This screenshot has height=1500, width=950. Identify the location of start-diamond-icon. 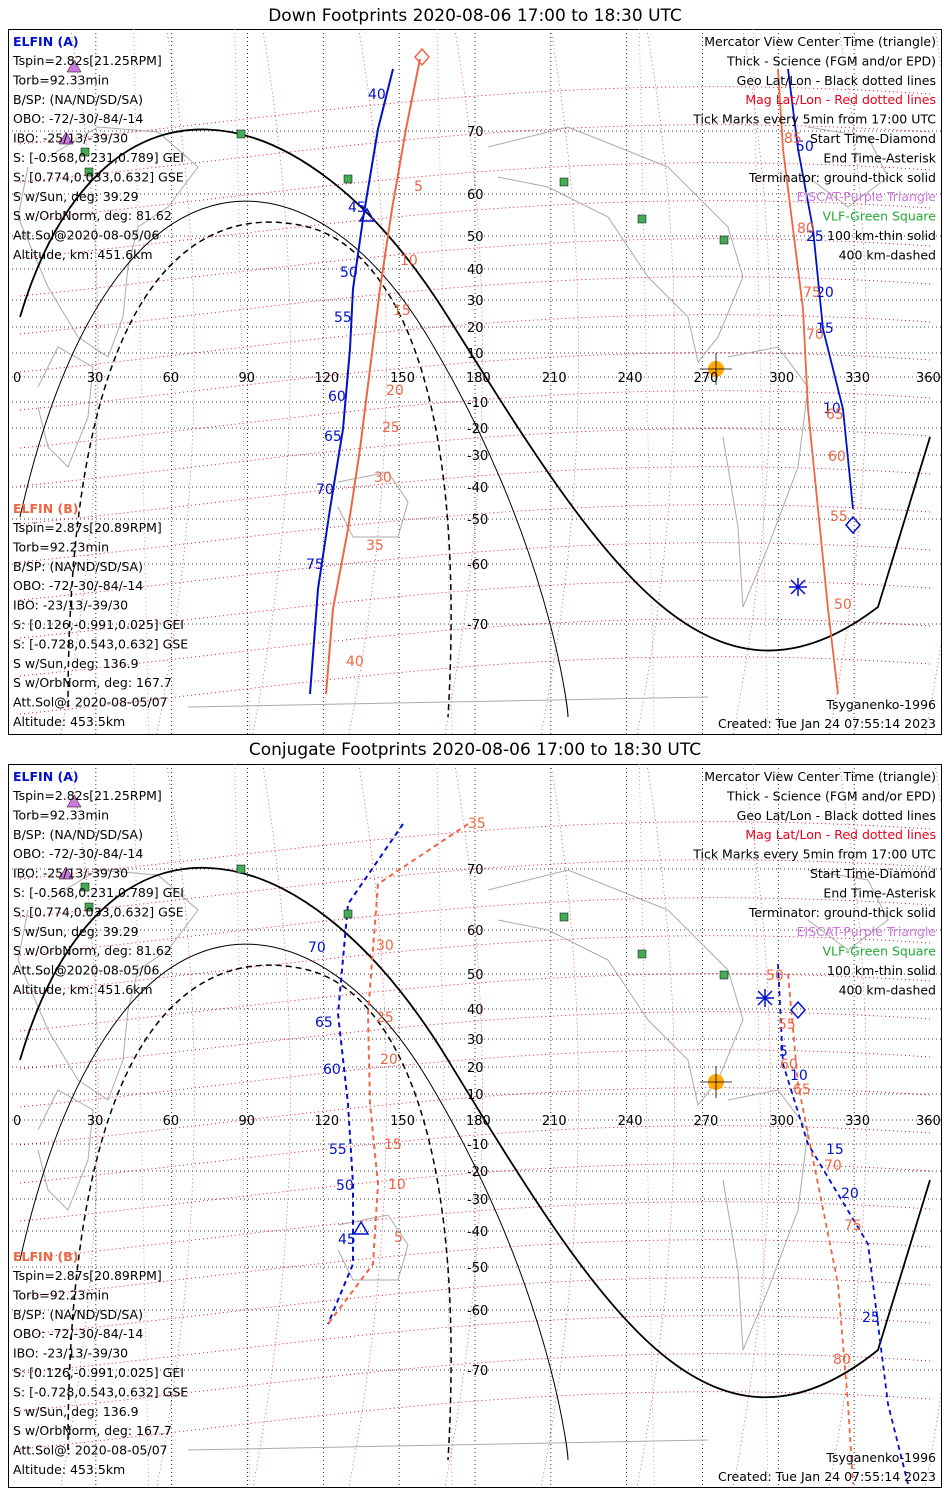
(422, 57).